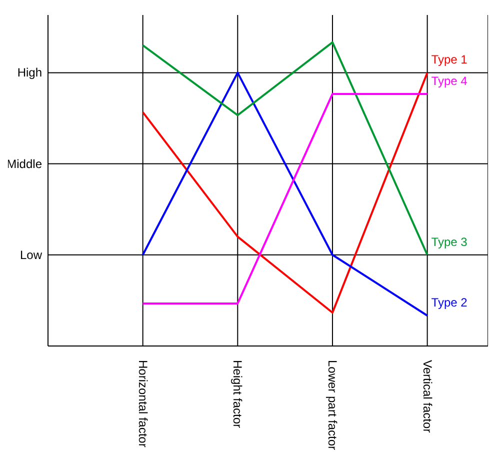 This screenshot has height=461, width=489. Describe the element at coordinates (449, 81) in the screenshot. I see `series-label: Type 4` at that location.